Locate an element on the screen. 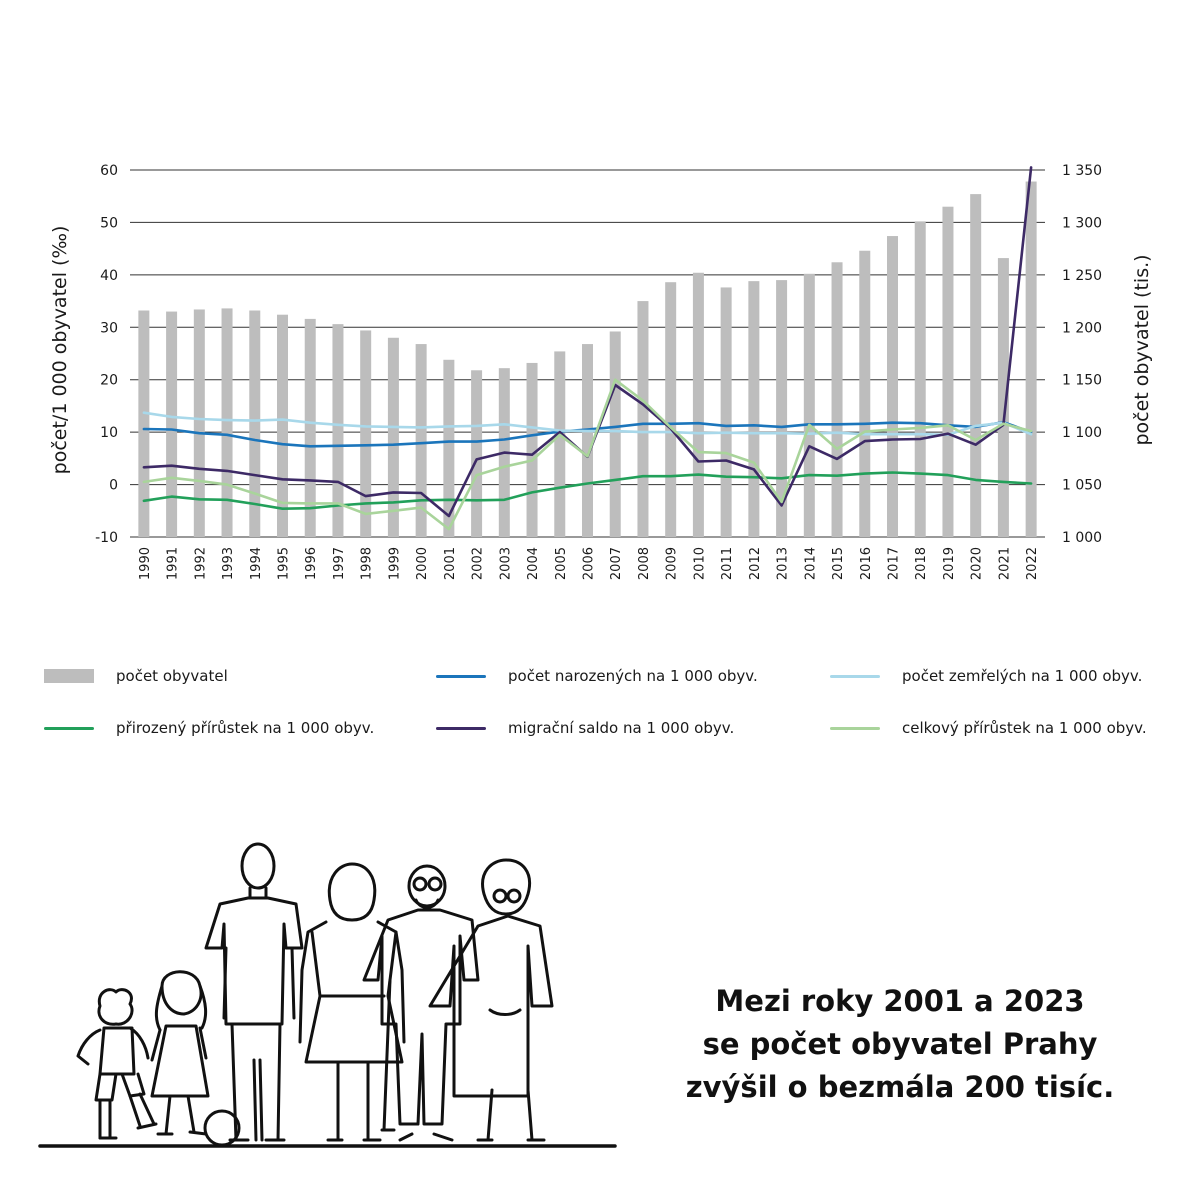  legend-swatch-migration is located at coordinates (461, 728).